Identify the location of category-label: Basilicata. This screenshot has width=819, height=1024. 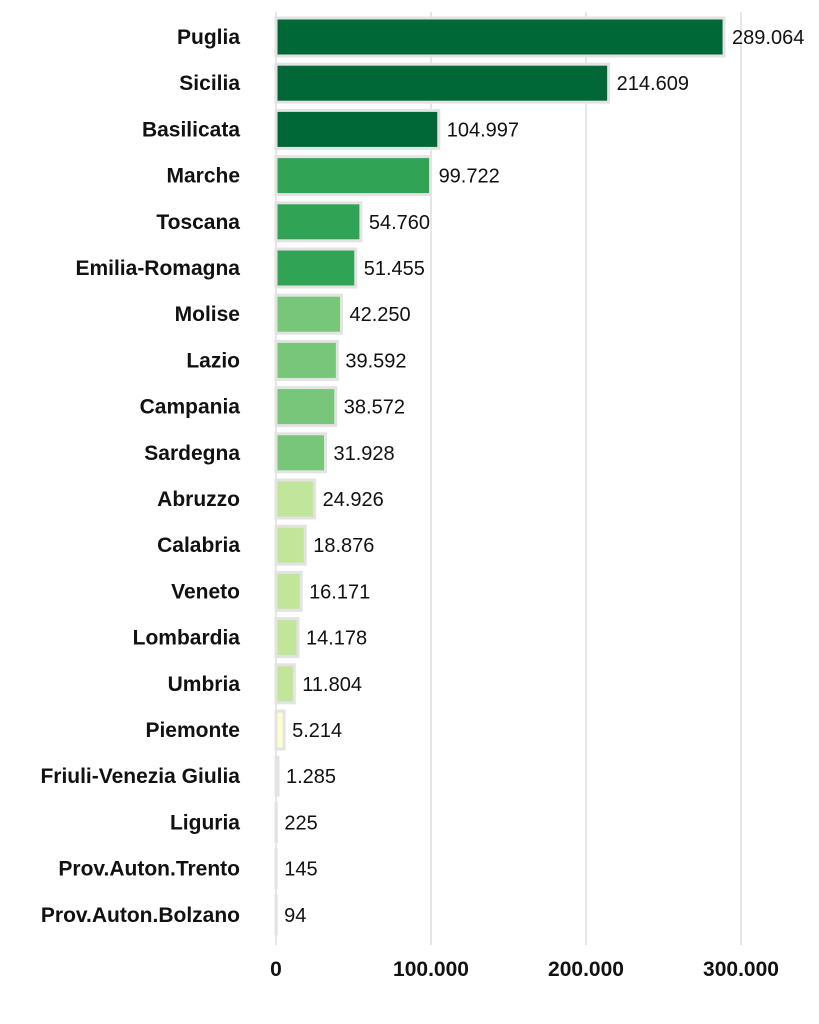
(191, 129).